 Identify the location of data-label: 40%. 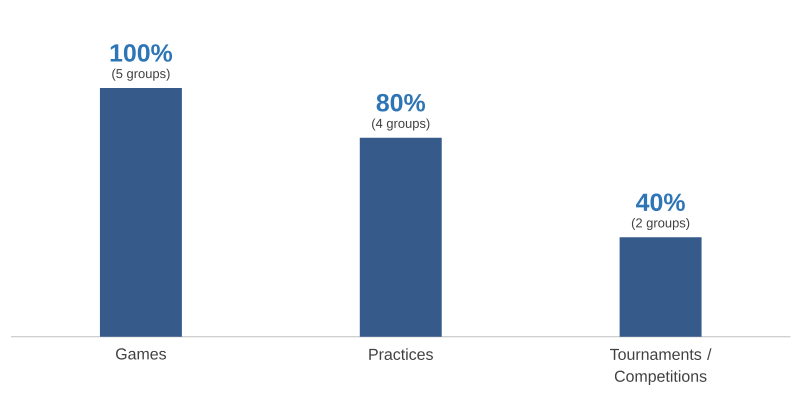
(660, 203).